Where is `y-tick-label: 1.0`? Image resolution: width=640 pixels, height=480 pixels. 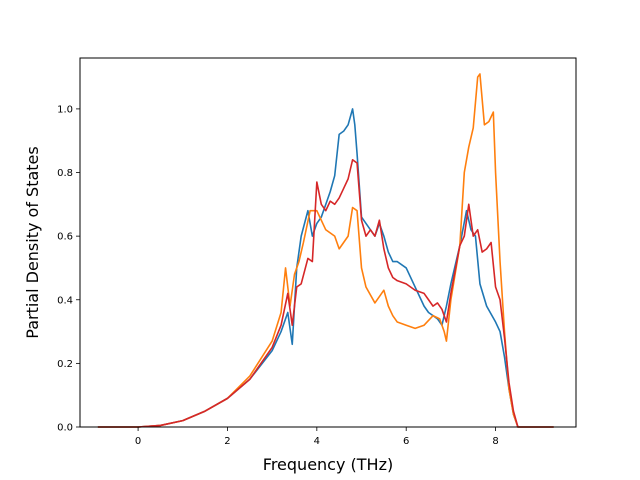
y-tick-label: 1.0 is located at coordinates (65, 109).